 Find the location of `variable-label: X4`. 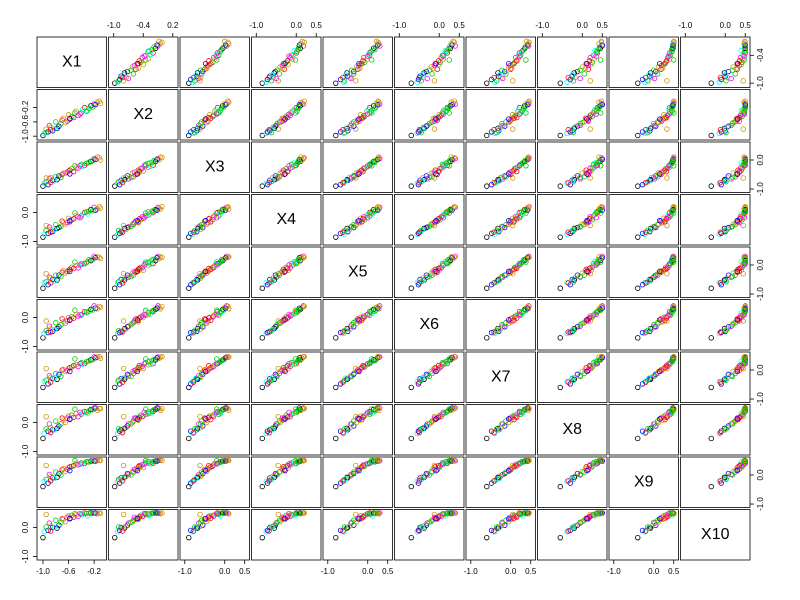

variable-label: X4 is located at coordinates (286, 219).